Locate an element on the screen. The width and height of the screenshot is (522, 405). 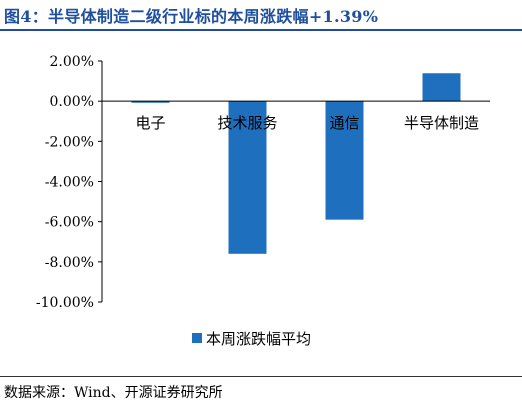
x-tick-label: 技术服务 is located at coordinates (247, 123).